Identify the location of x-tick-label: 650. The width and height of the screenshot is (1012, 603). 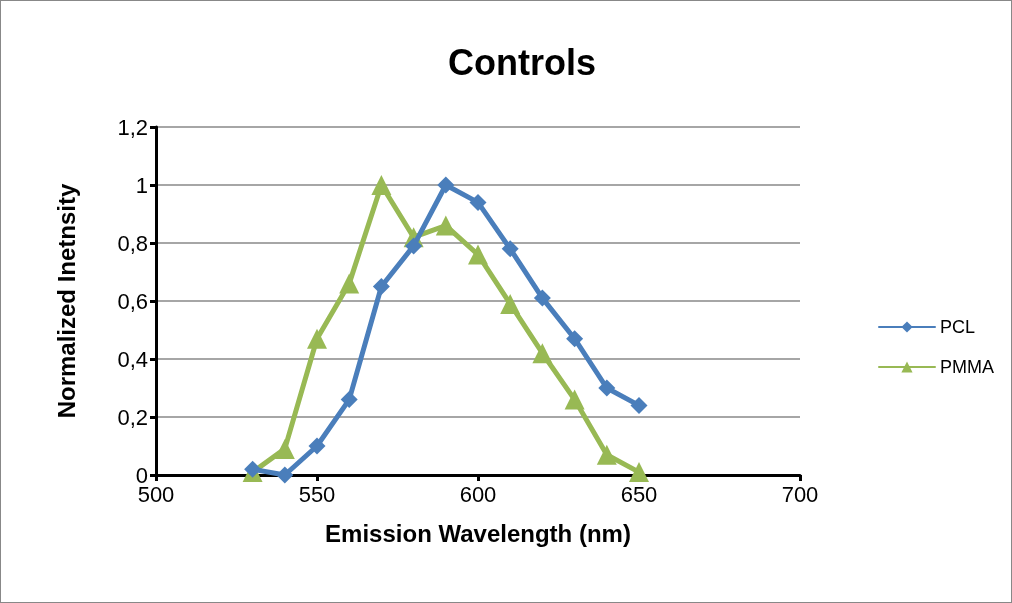
(639, 494).